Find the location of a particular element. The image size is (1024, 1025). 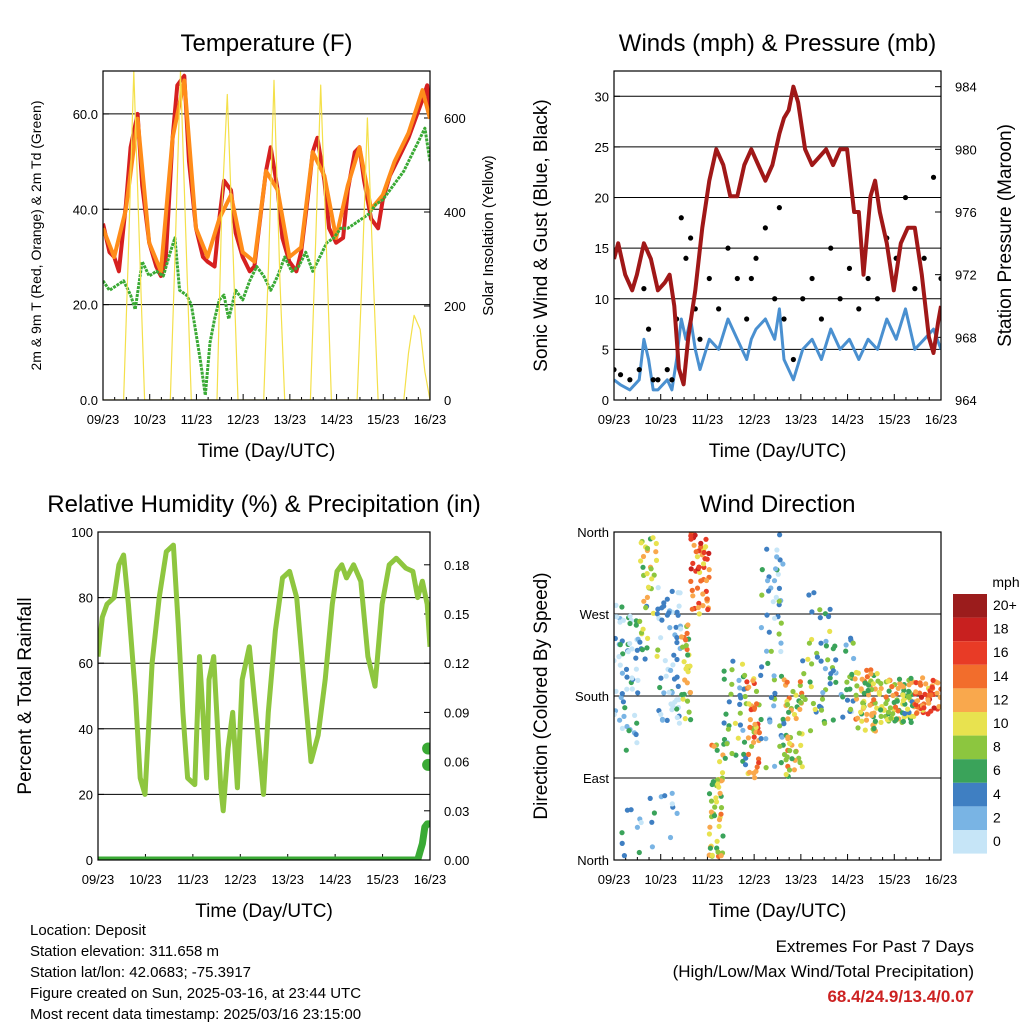

y-tick-label: South is located at coordinates (592, 696).